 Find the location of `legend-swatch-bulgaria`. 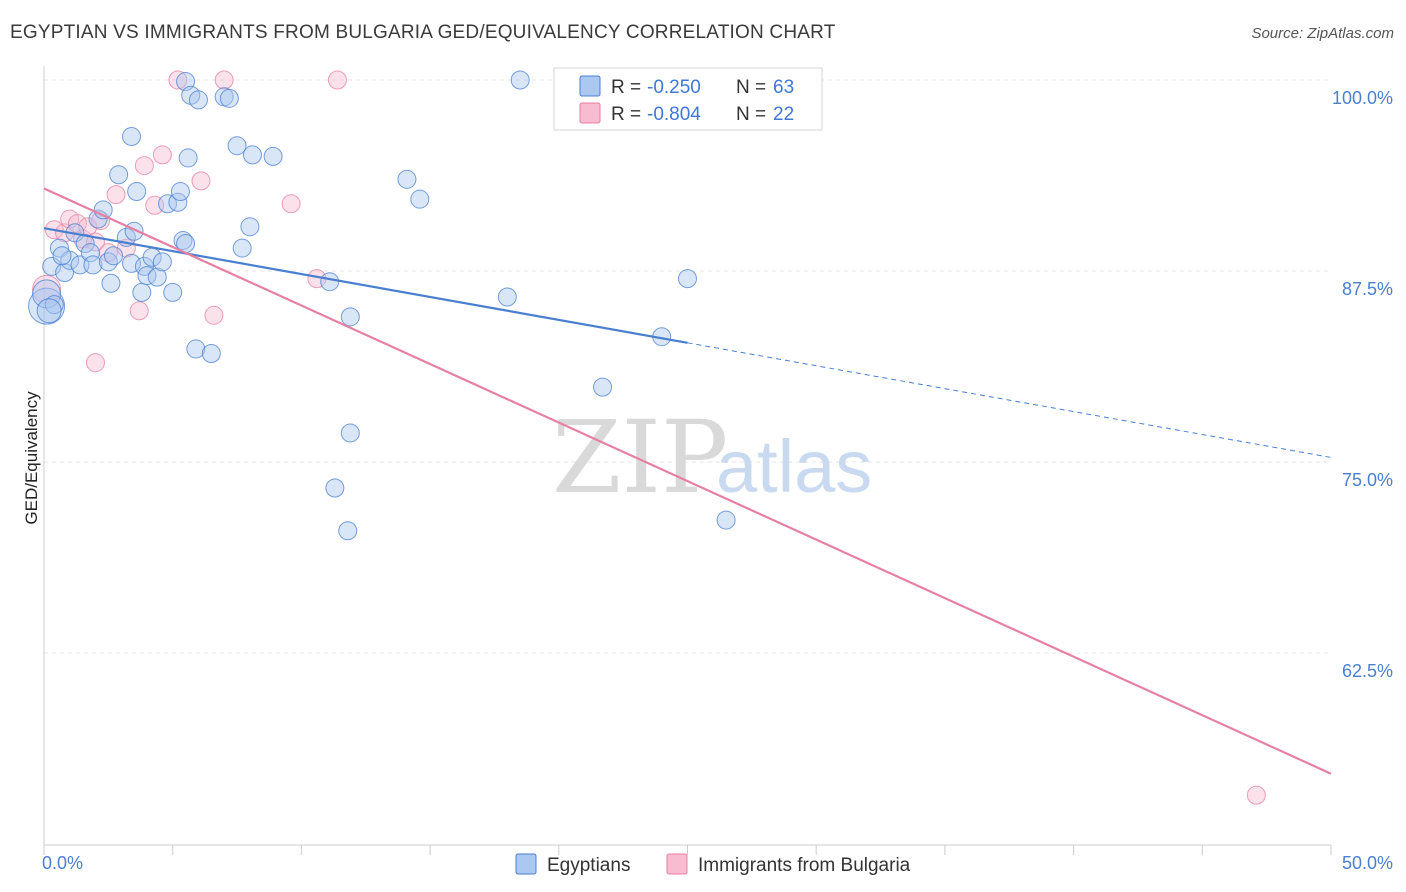

legend-swatch-bulgaria is located at coordinates (590, 113).